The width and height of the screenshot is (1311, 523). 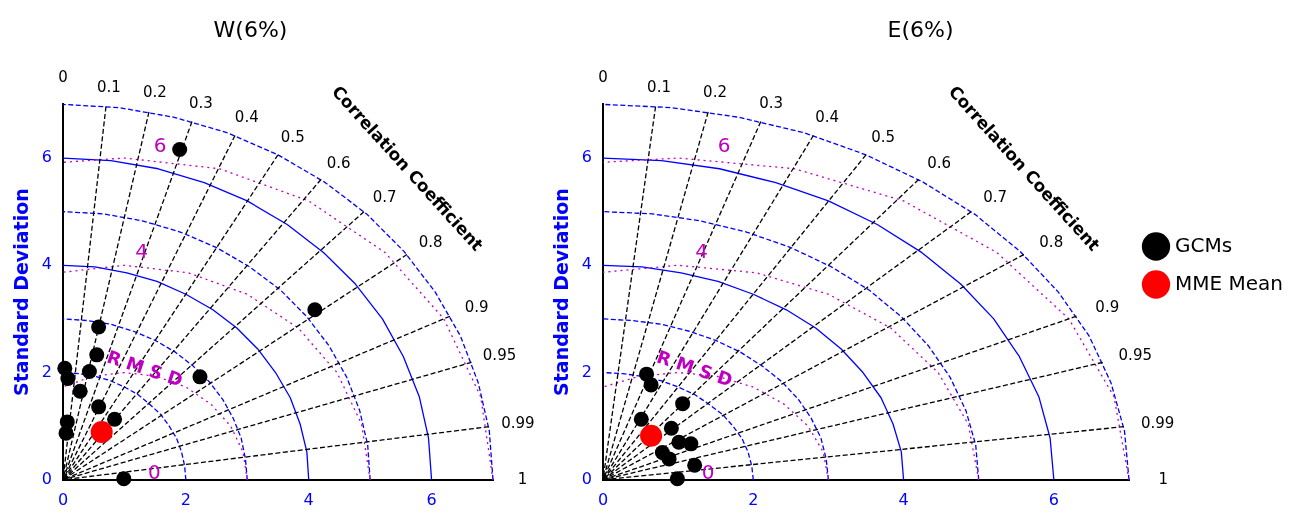 What do you see at coordinates (1204, 244) in the screenshot?
I see `legend-label: GCMs` at bounding box center [1204, 244].